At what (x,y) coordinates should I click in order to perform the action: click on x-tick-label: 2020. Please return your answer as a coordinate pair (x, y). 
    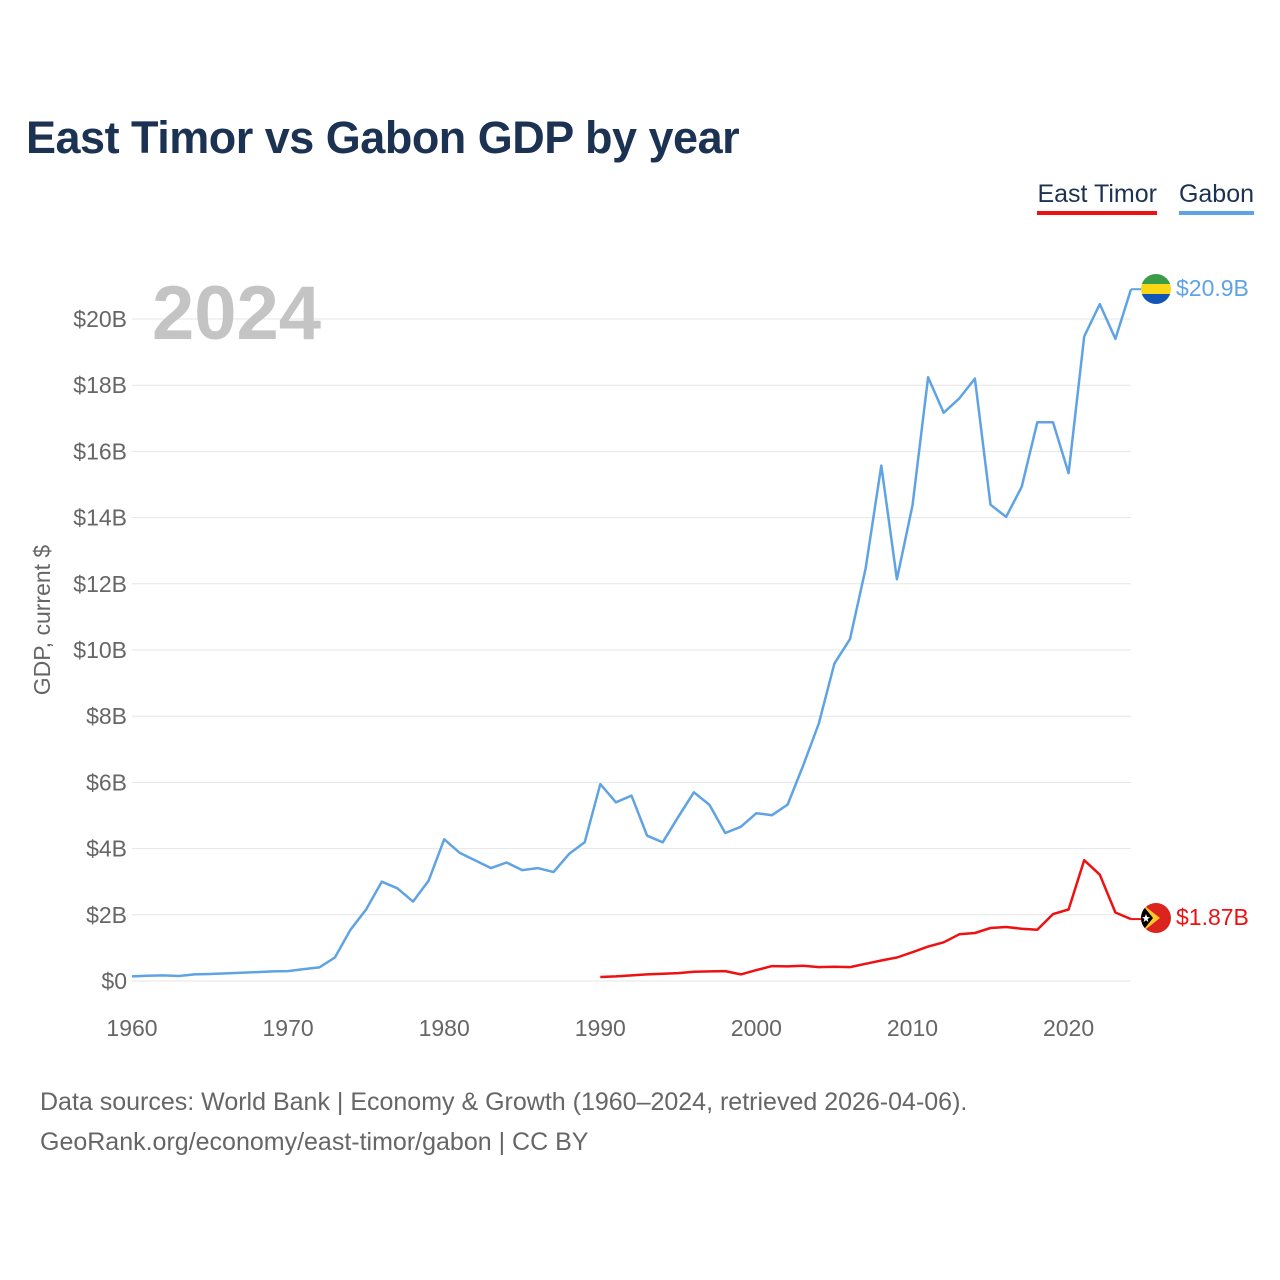
    Looking at the image, I should click on (1068, 1028).